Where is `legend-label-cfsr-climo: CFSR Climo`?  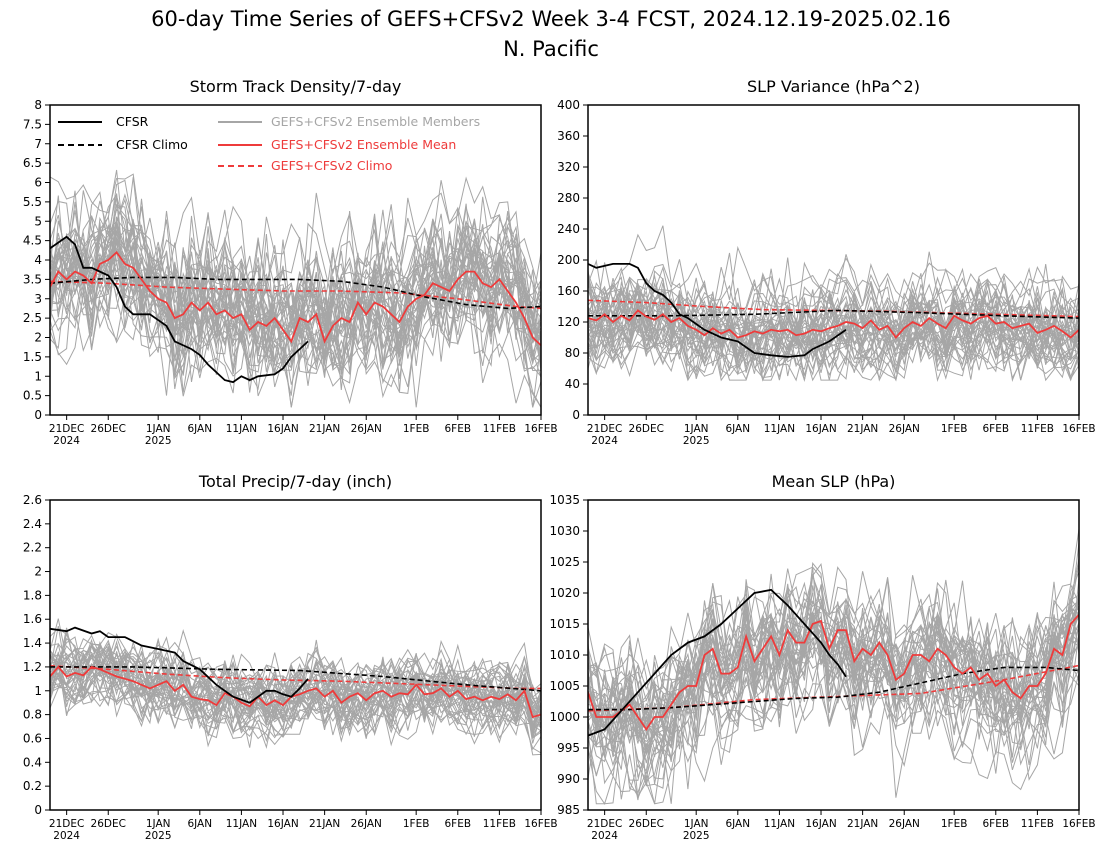 legend-label-cfsr-climo: CFSR Climo is located at coordinates (152, 144).